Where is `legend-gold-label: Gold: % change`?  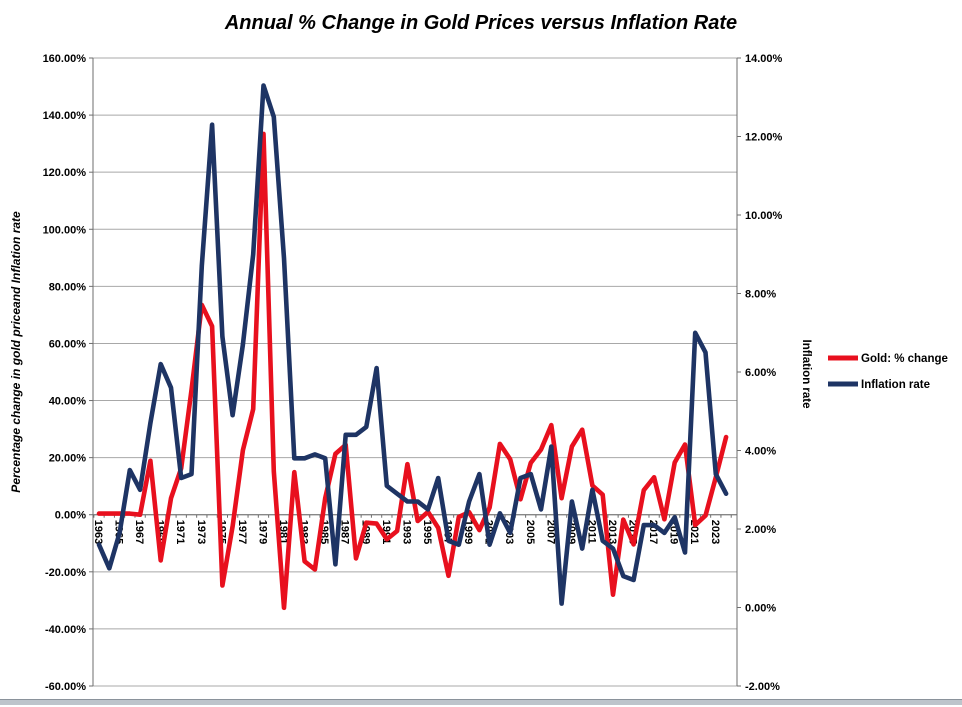 legend-gold-label: Gold: % change is located at coordinates (904, 359).